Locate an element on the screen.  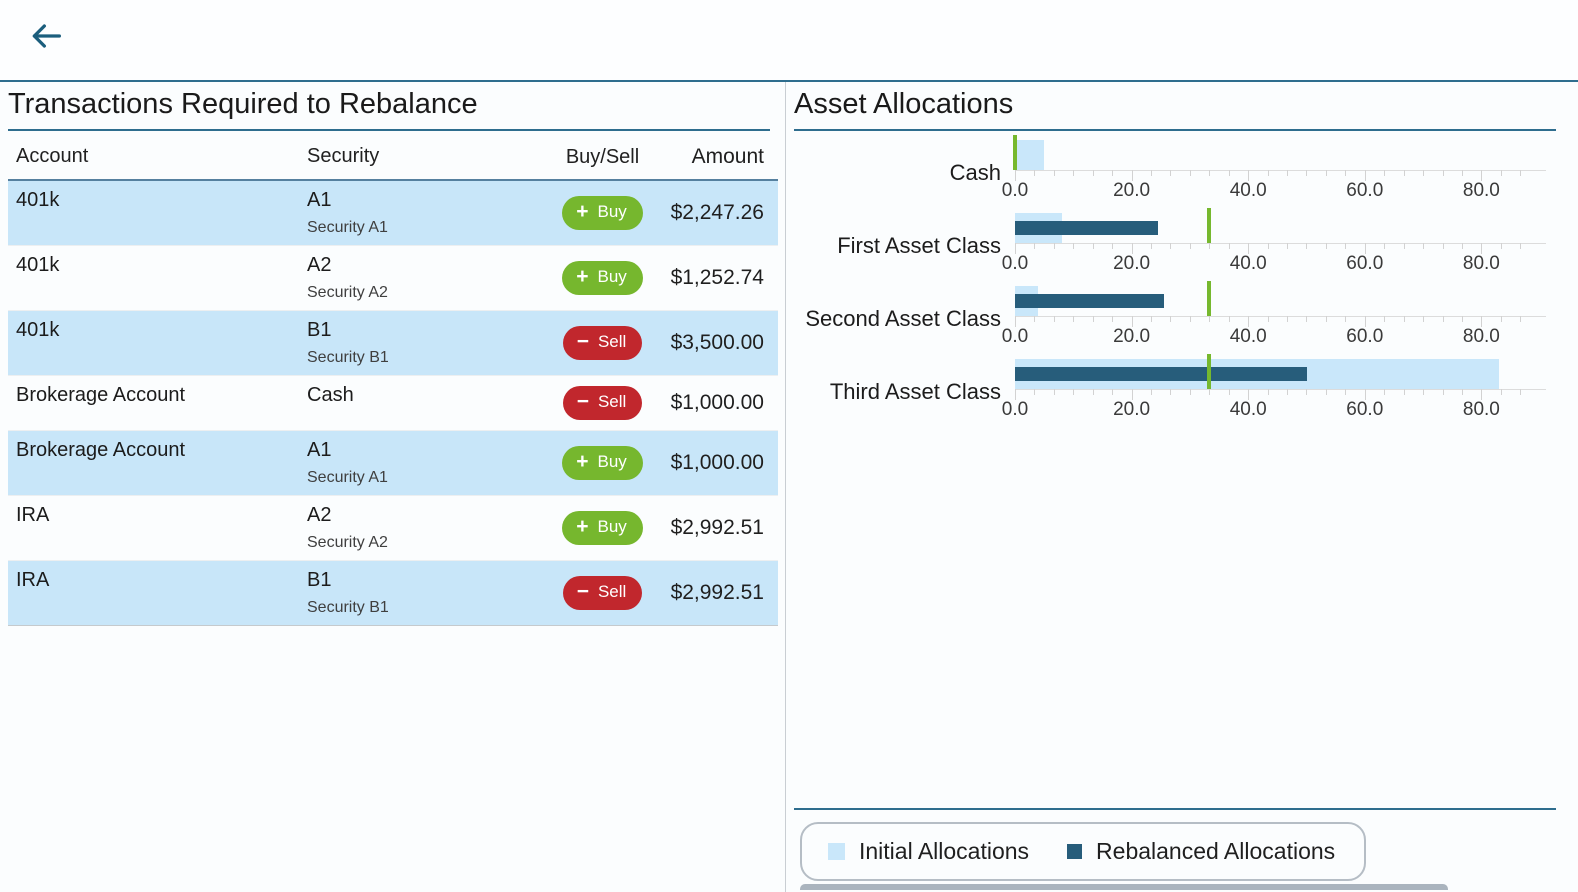
account-cell: IRA is located at coordinates (33, 580).